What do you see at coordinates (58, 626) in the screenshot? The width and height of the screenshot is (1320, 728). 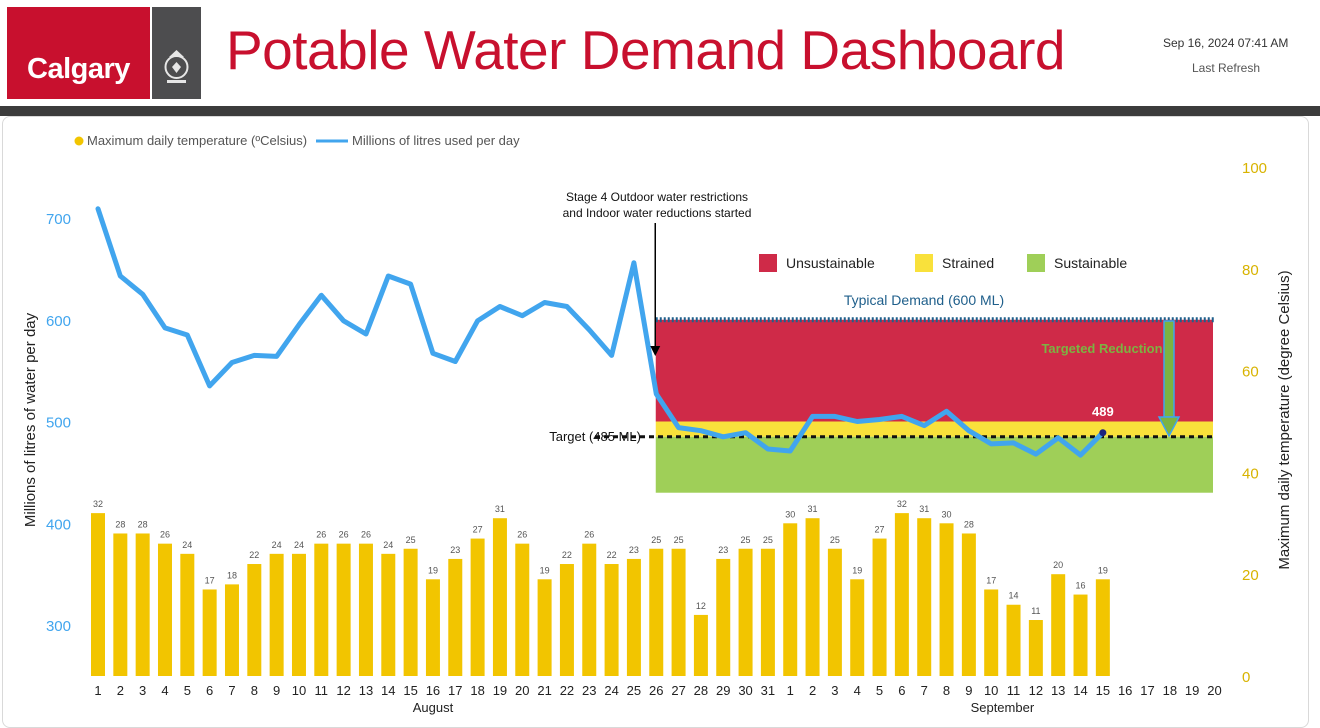 I see `y-left-tick-label: 300` at bounding box center [58, 626].